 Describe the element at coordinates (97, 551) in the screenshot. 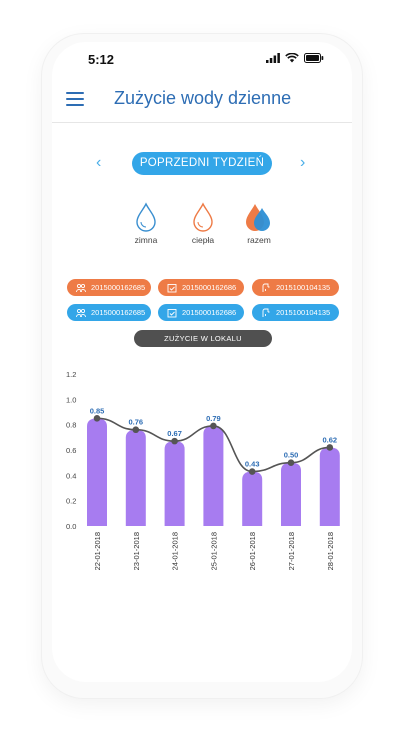

I see `x-tick-label: 22-01-2018` at that location.